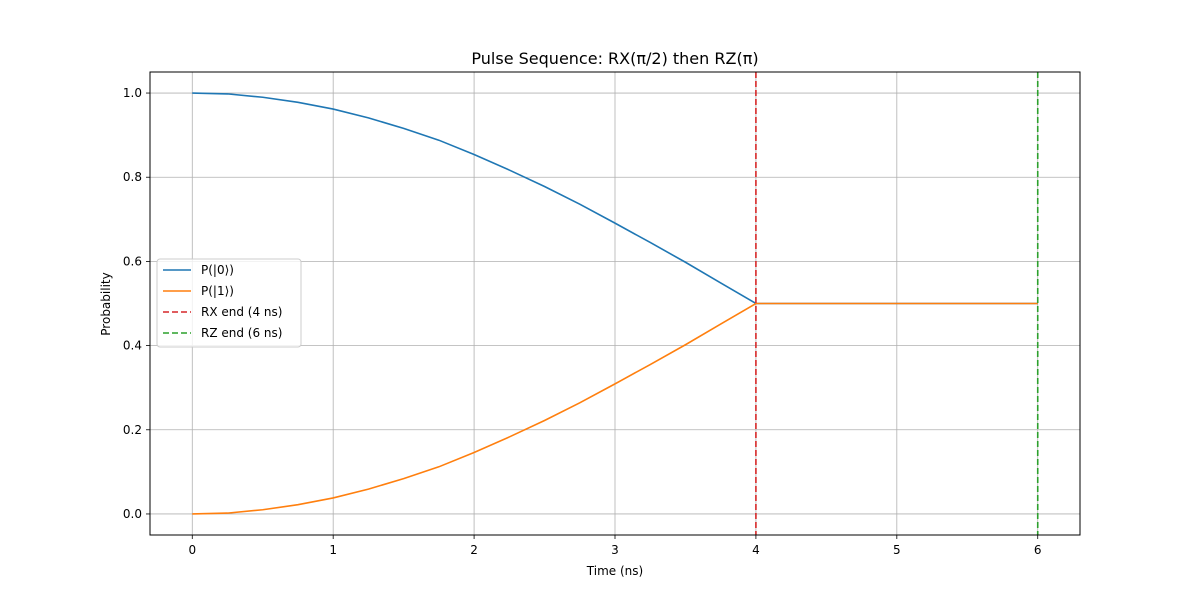 Image resolution: width=1200 pixels, height=600 pixels. I want to click on x-tick-label: 3, so click(615, 550).